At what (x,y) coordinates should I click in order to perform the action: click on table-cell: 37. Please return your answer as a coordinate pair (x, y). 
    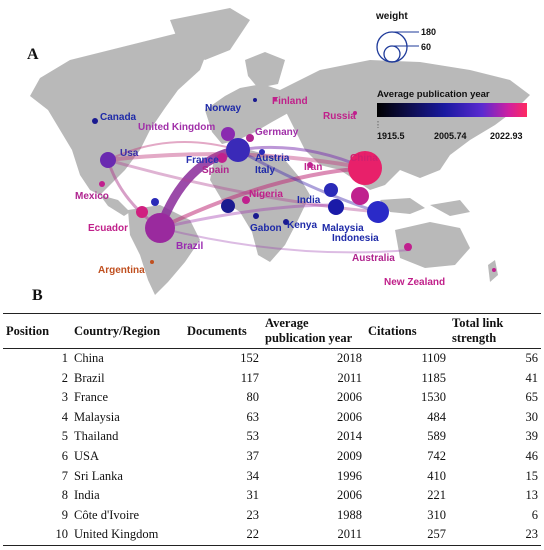
    Looking at the image, I should click on (253, 455).